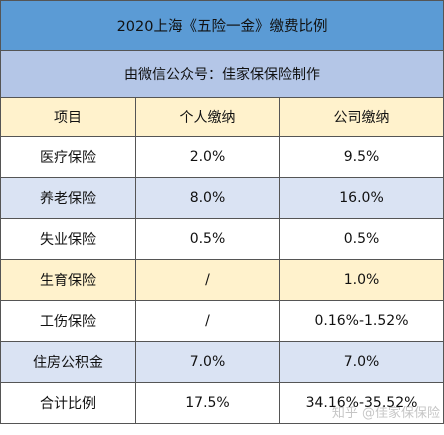 The height and width of the screenshot is (435, 444). What do you see at coordinates (361, 362) in the screenshot?
I see `row-company: 7.0%` at bounding box center [361, 362].